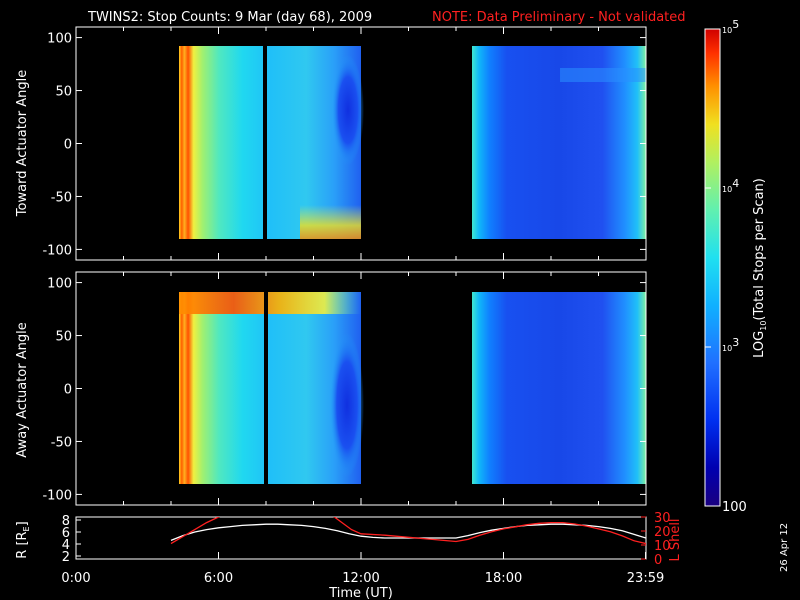 This screenshot has height=600, width=800. I want to click on time-tick-label: 0:00, so click(75, 578).